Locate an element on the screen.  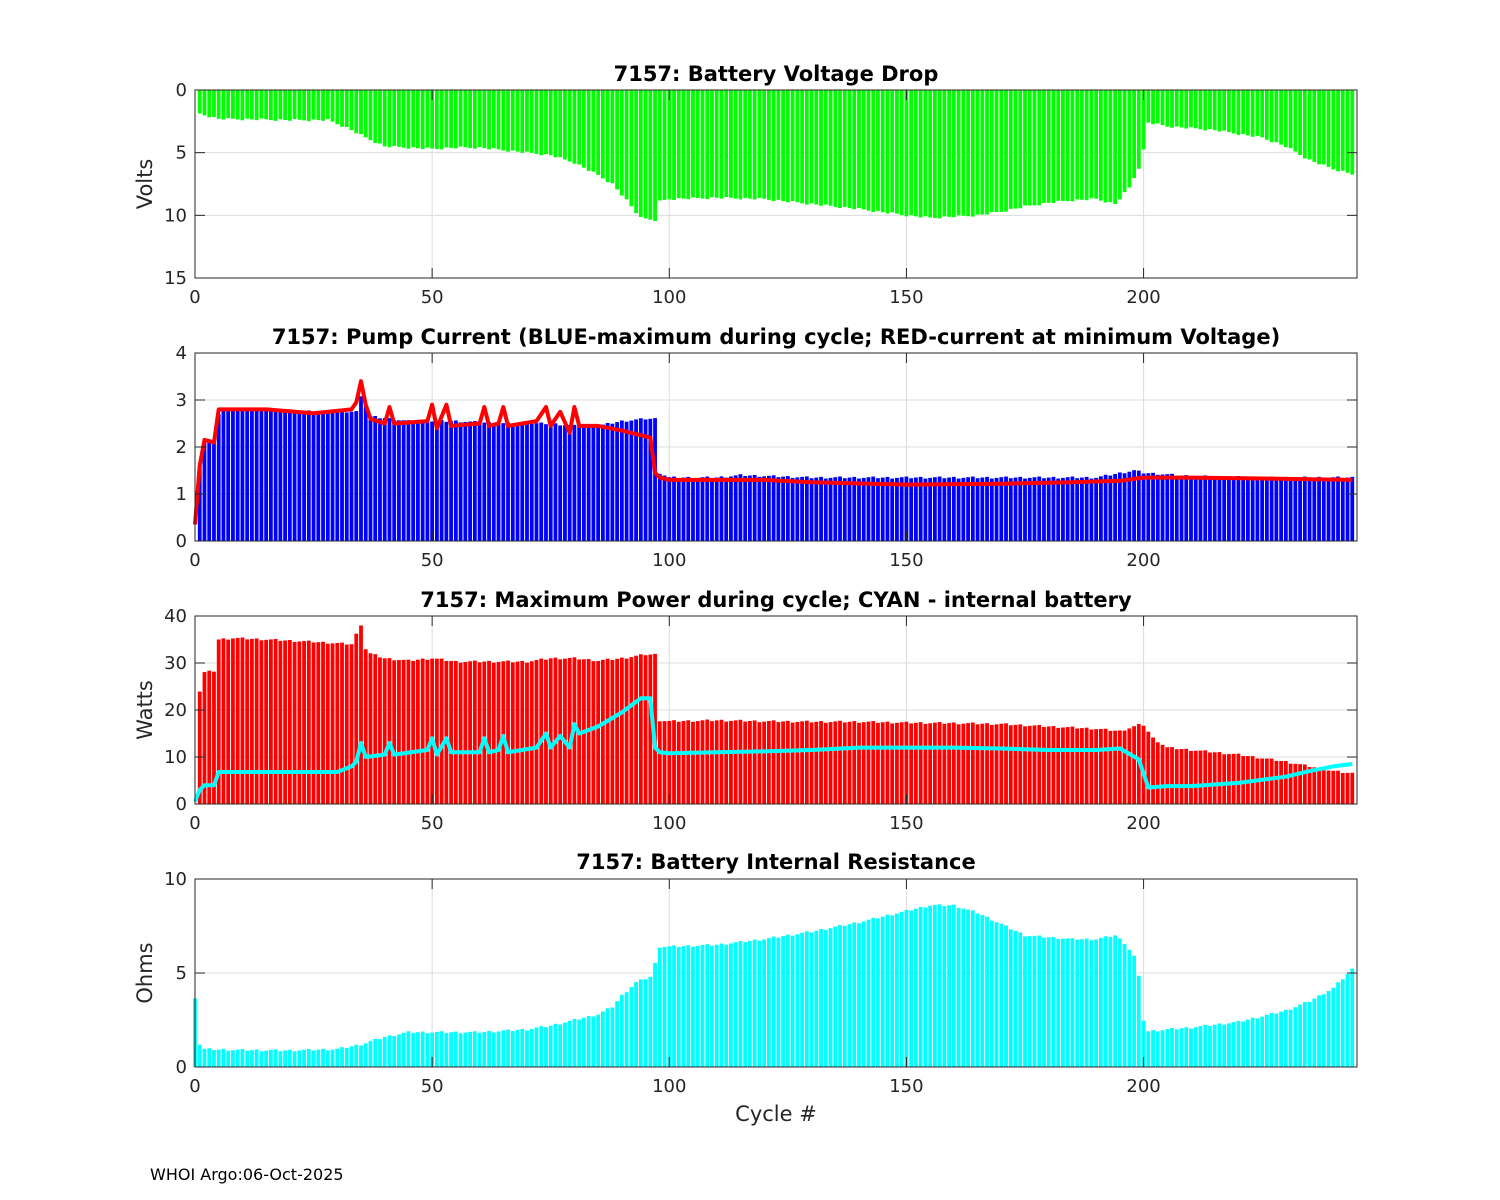
x-tick-label: 50 is located at coordinates (432, 1086).